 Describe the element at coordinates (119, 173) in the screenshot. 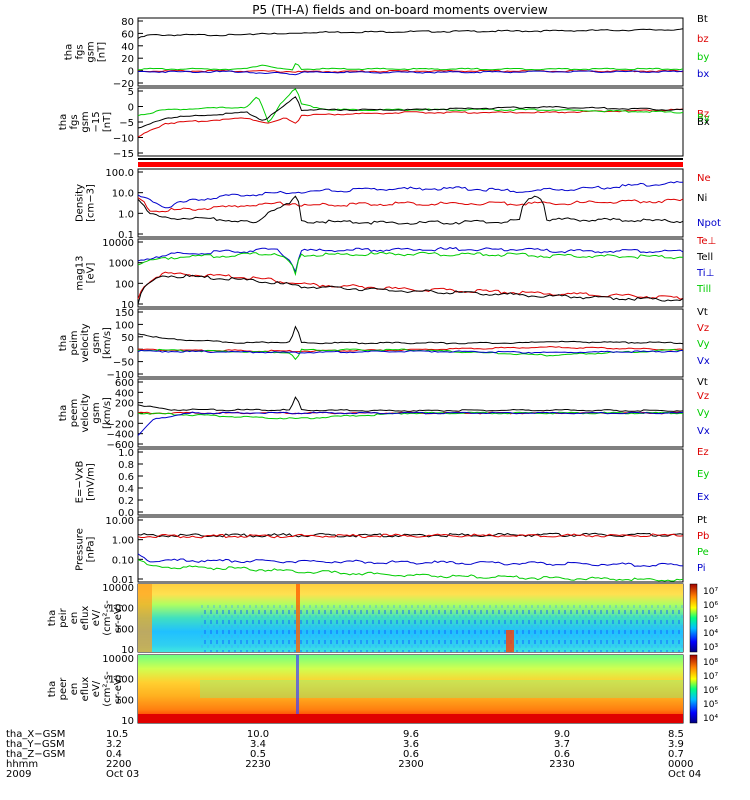

I see `y-tick-label: 100.0` at that location.